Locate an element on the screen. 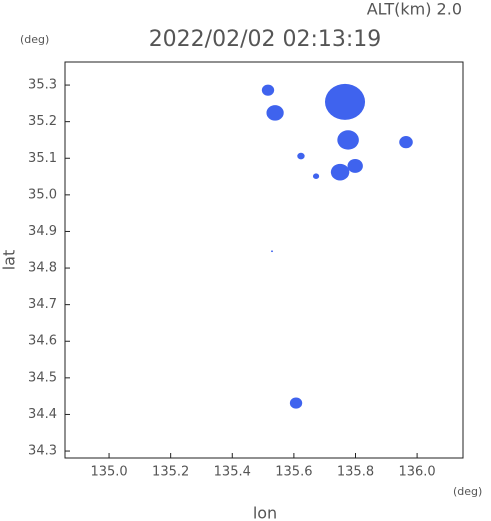 The image size is (491, 521). x-tick-label: 136.0 is located at coordinates (416, 472).